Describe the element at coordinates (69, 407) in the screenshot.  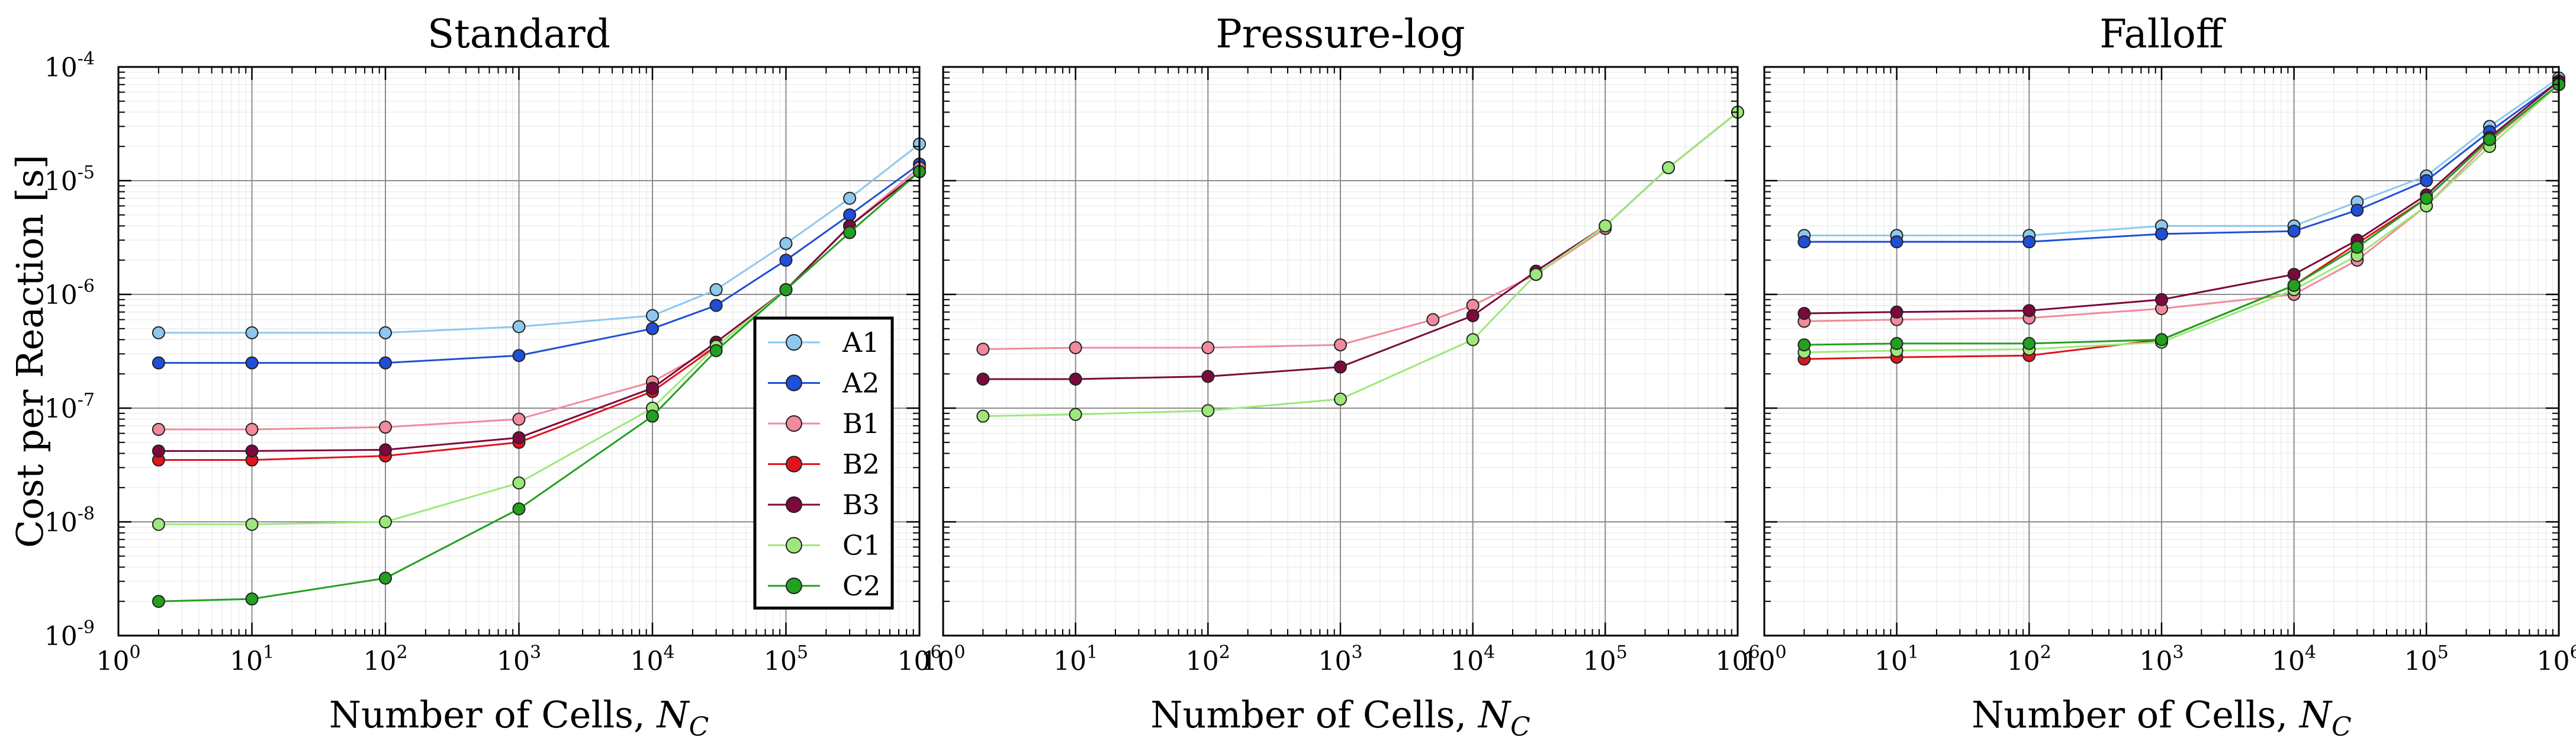
I see `y-tick-label: 10⁻⁷` at that location.